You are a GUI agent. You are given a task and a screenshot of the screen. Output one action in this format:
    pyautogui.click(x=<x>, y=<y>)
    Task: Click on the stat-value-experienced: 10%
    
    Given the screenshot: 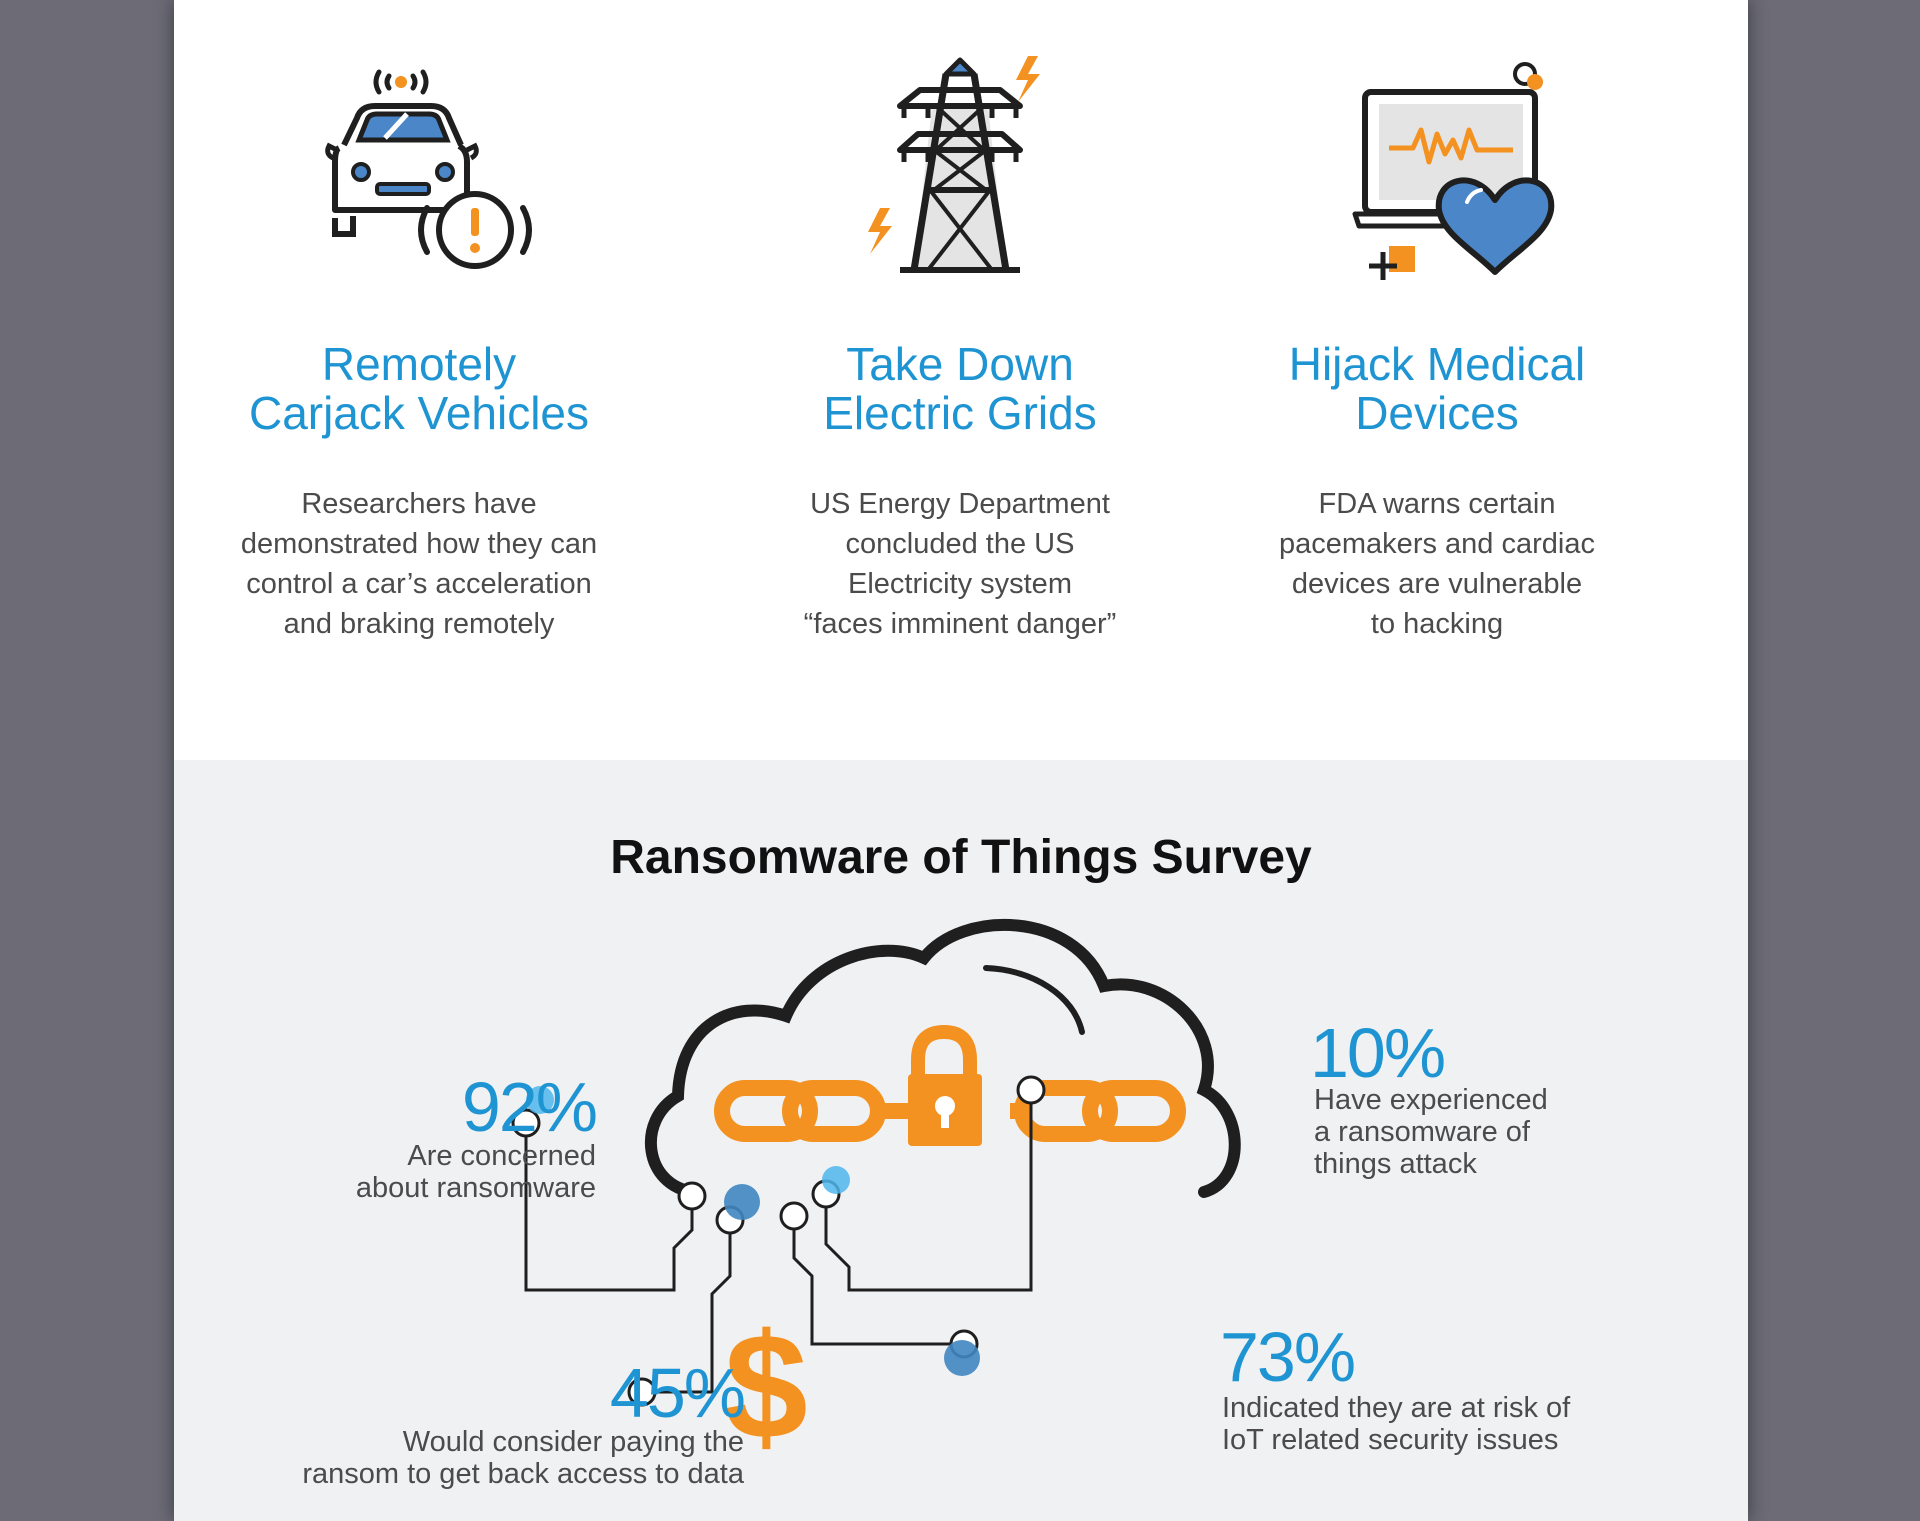 What is the action you would take?
    pyautogui.click(x=1378, y=1053)
    